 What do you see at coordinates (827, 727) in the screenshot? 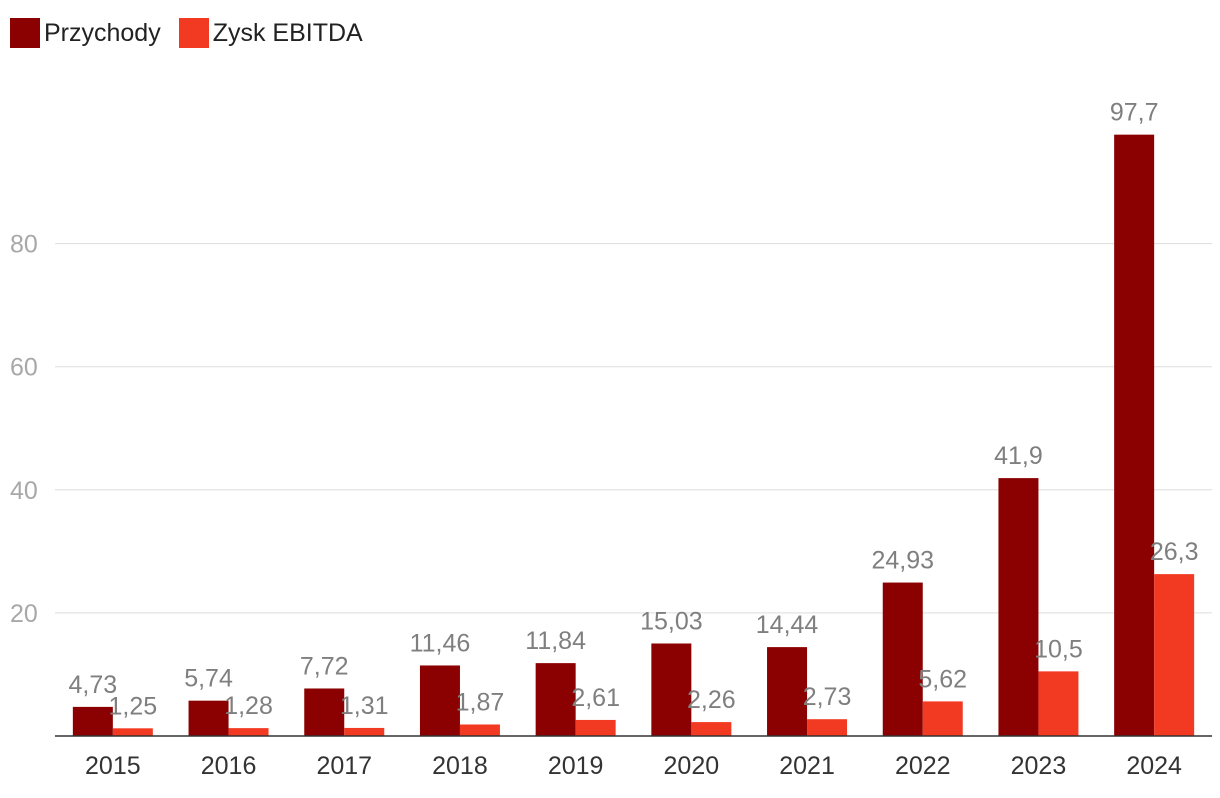
I see `bar-zysk-ebitda-2021` at bounding box center [827, 727].